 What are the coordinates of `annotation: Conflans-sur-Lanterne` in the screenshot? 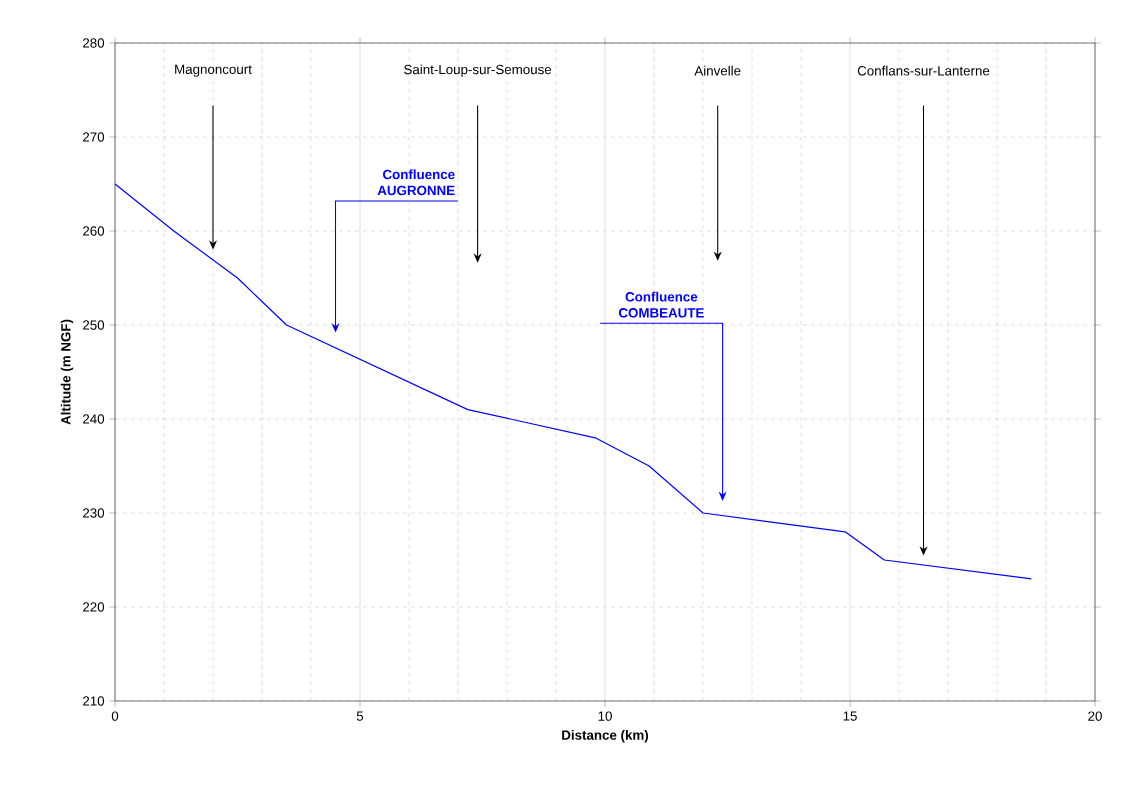 It's located at (923, 70).